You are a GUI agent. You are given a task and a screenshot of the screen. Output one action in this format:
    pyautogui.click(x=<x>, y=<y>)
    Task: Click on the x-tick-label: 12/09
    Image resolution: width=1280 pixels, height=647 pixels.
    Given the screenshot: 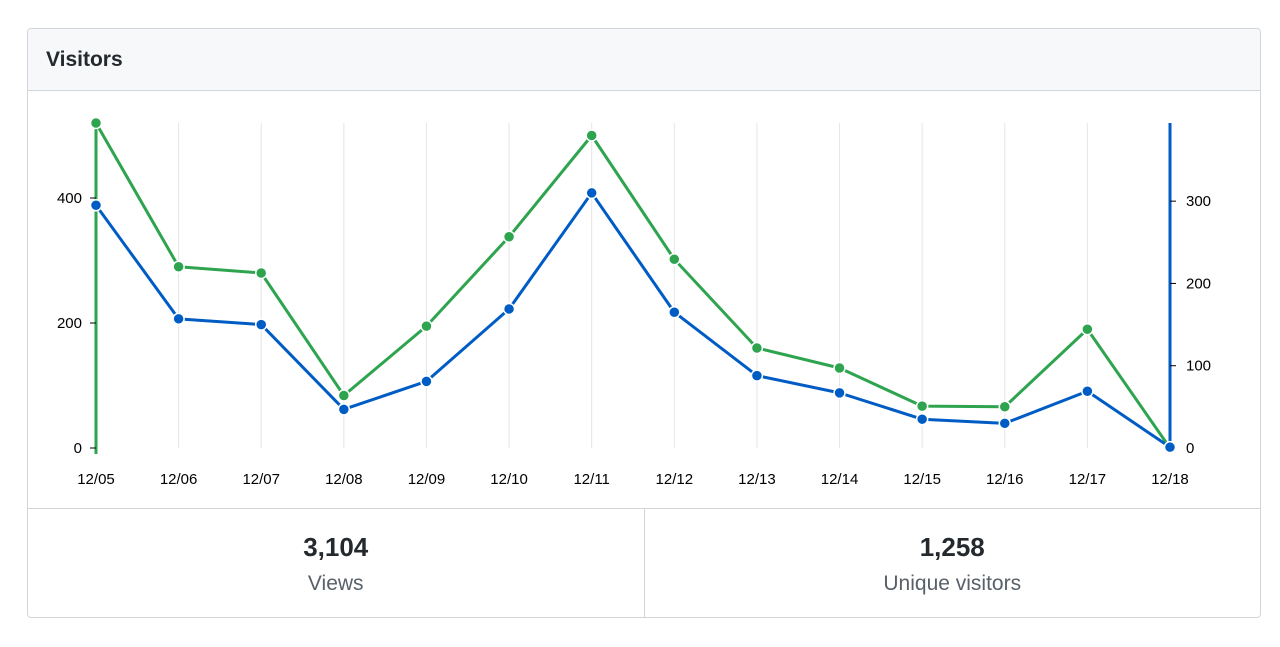 What is the action you would take?
    pyautogui.click(x=427, y=479)
    